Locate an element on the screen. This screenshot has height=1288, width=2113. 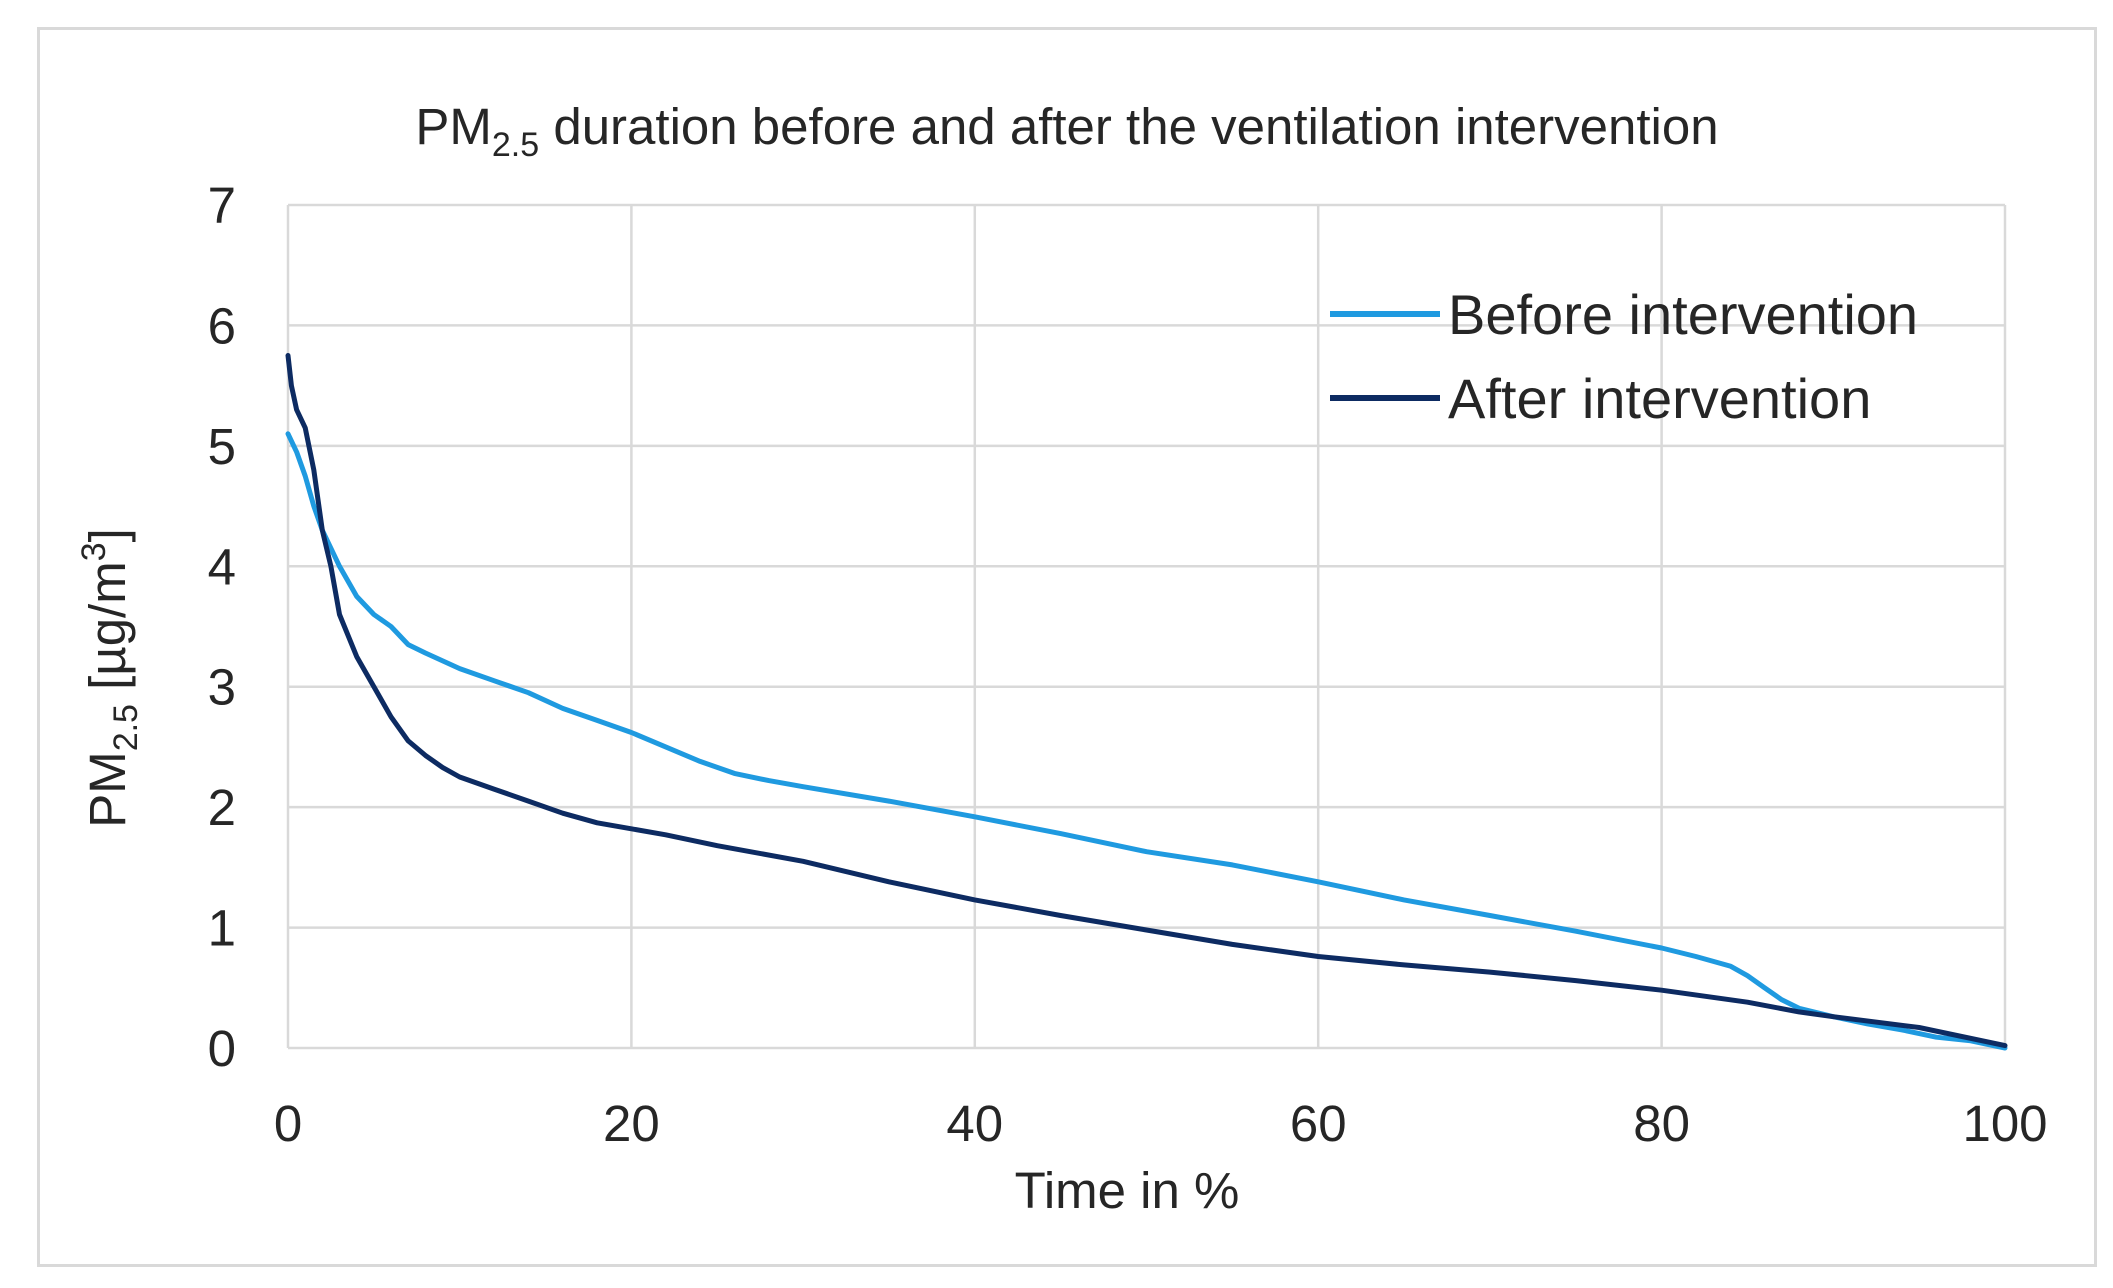
y-tick-label: 4 is located at coordinates (222, 566).